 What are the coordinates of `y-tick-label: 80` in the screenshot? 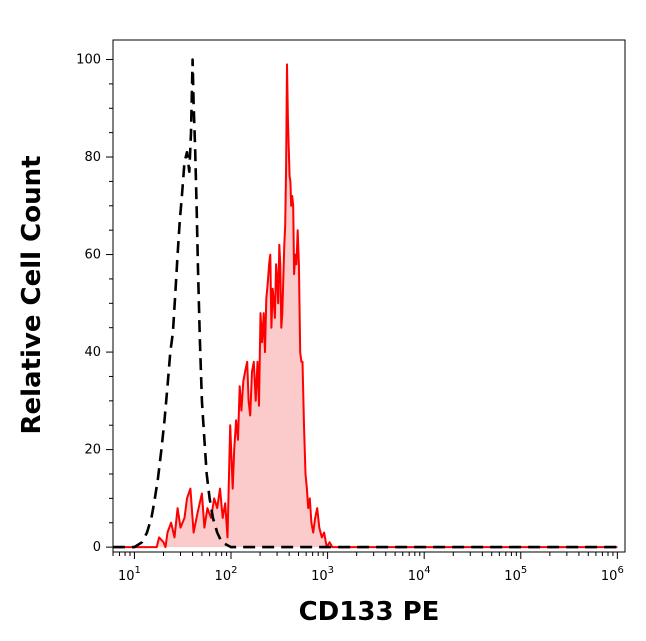 It's located at (92, 157).